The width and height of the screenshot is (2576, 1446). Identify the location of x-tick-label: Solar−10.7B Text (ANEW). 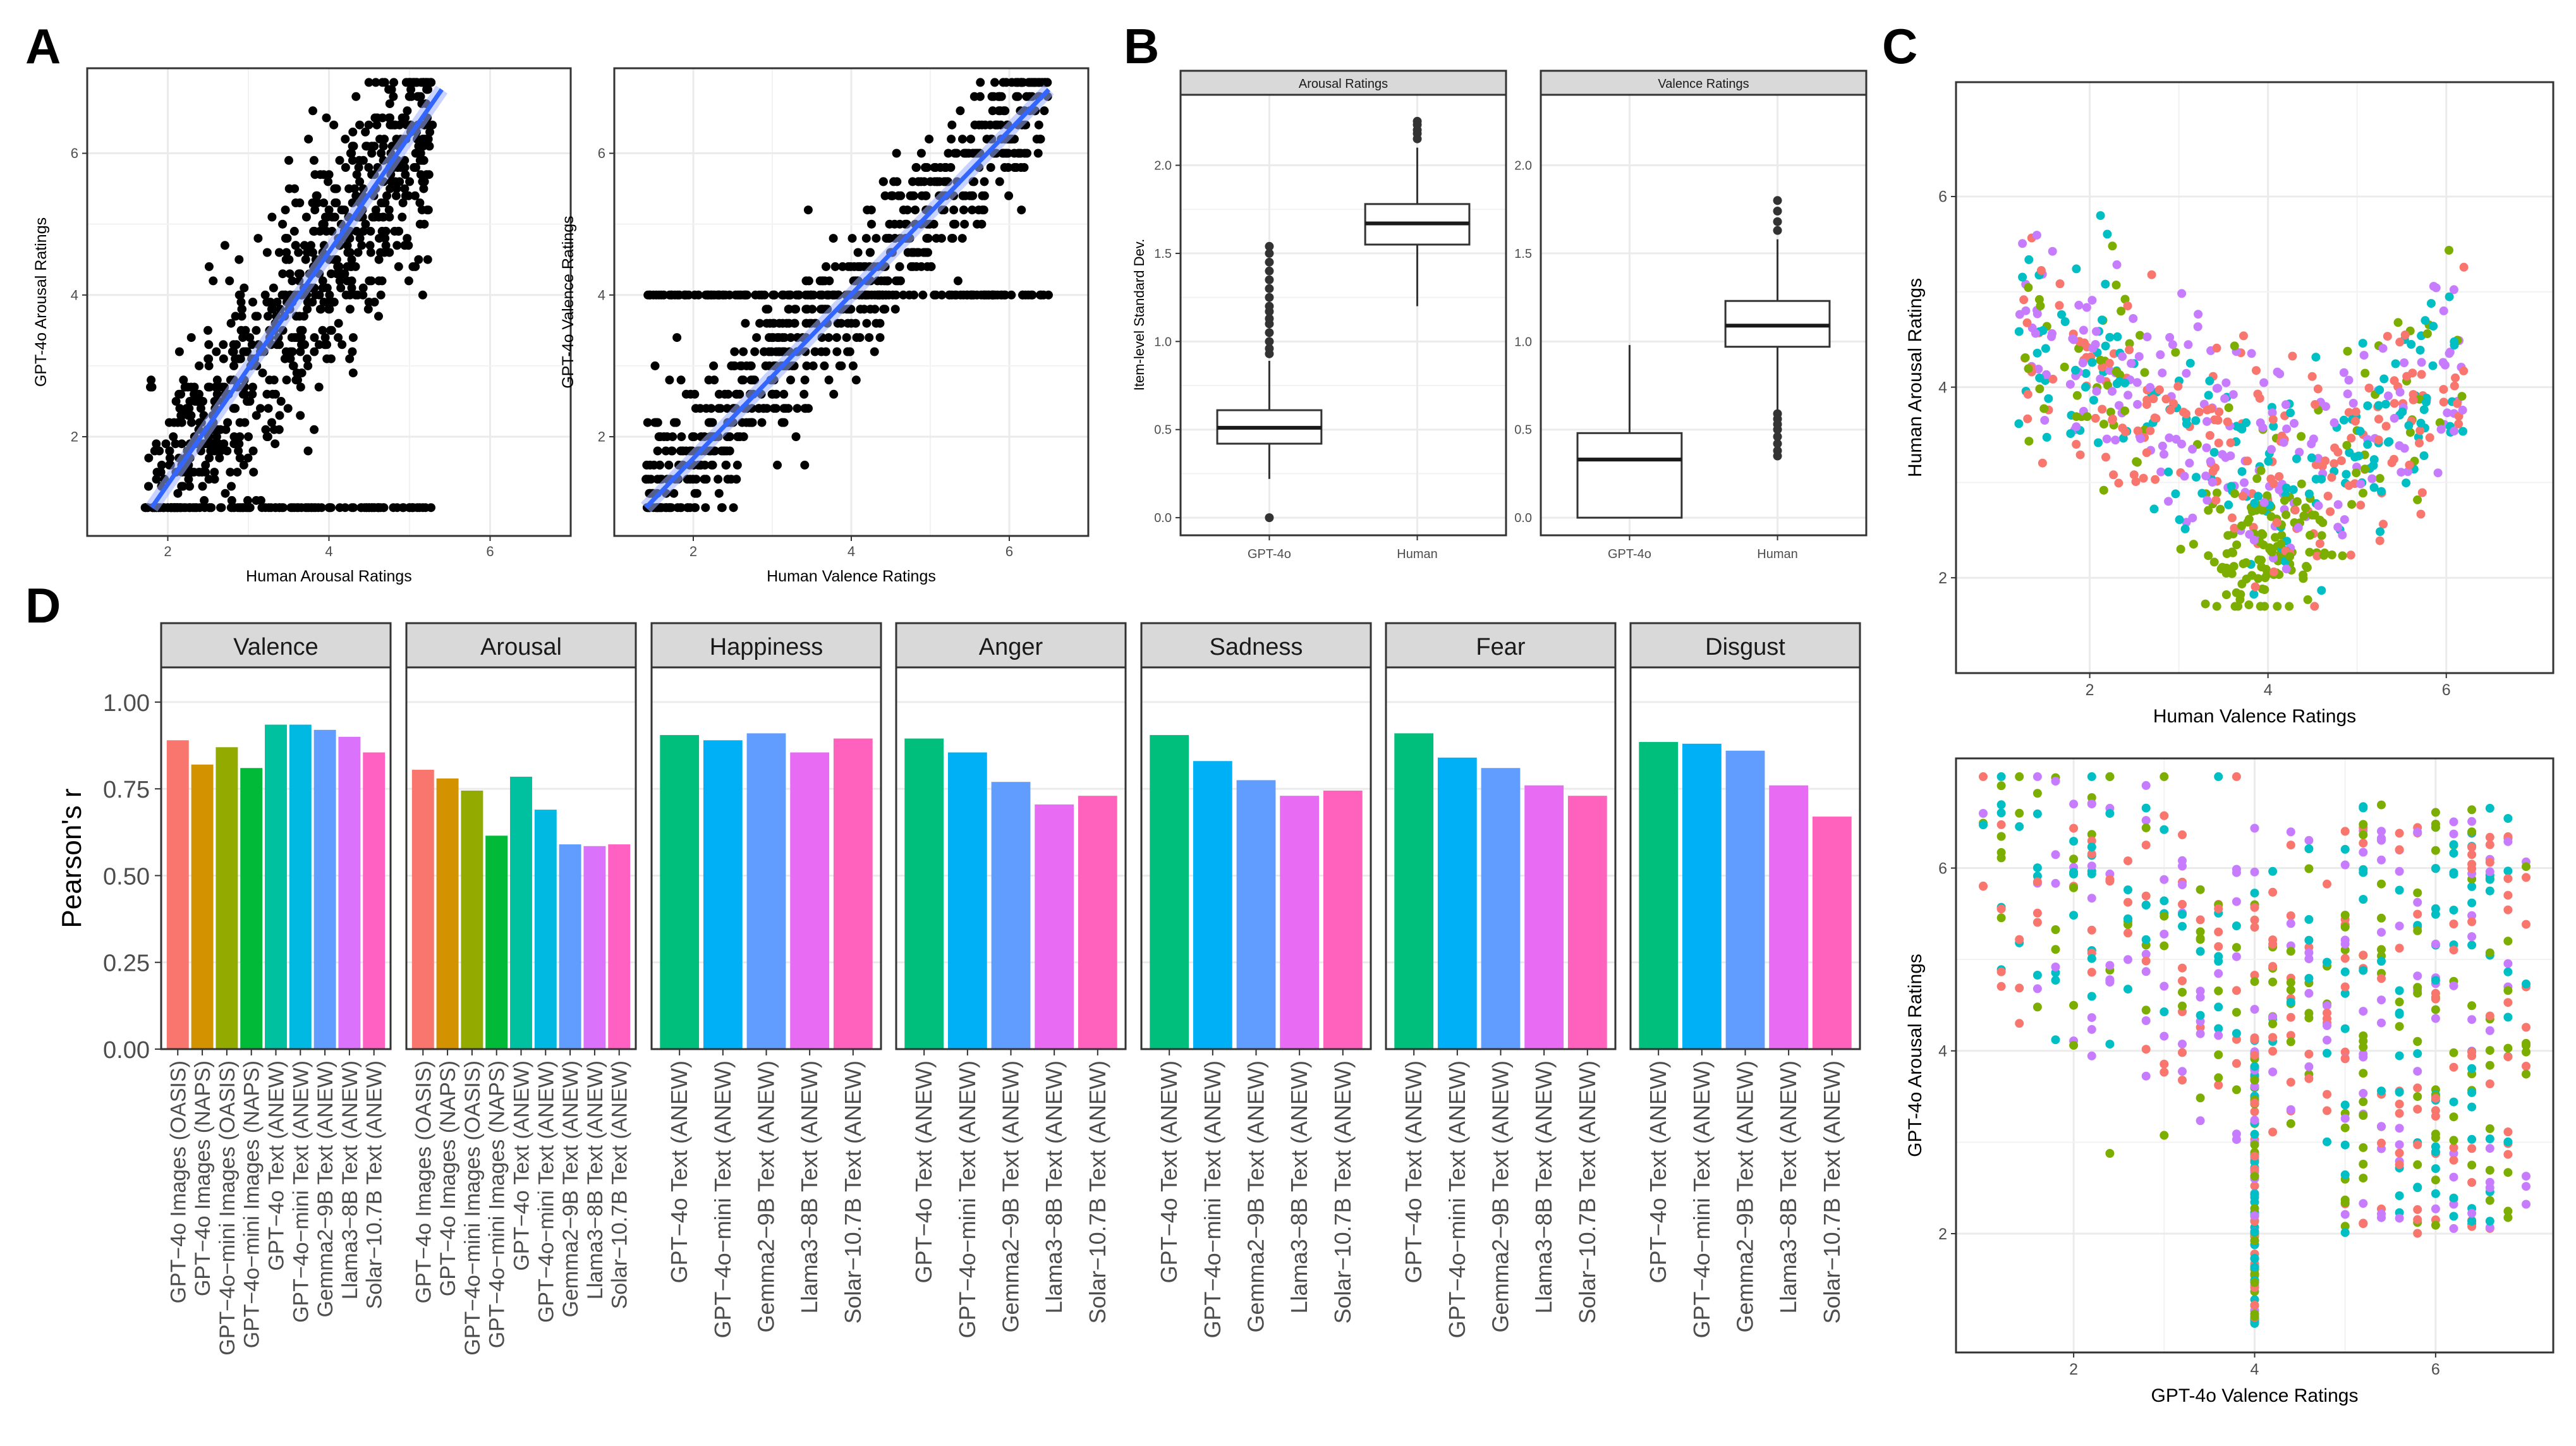
(1587, 1192).